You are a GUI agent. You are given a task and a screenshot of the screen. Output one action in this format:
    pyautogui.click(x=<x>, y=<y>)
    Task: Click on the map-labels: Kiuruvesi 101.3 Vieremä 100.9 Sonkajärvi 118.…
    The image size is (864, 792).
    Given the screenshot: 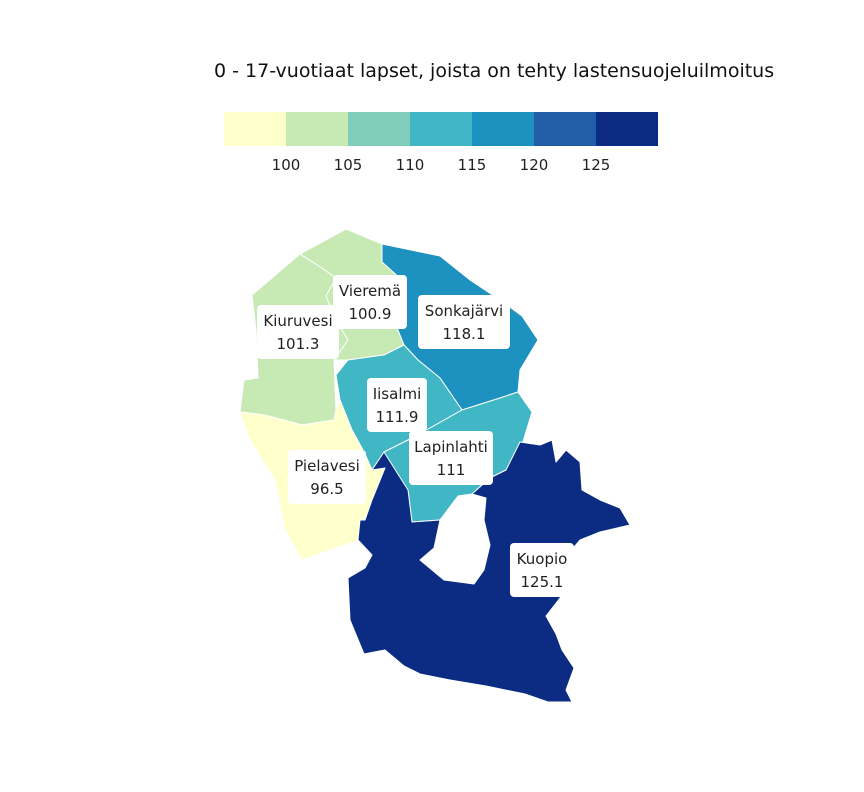 What is the action you would take?
    pyautogui.click(x=415, y=436)
    